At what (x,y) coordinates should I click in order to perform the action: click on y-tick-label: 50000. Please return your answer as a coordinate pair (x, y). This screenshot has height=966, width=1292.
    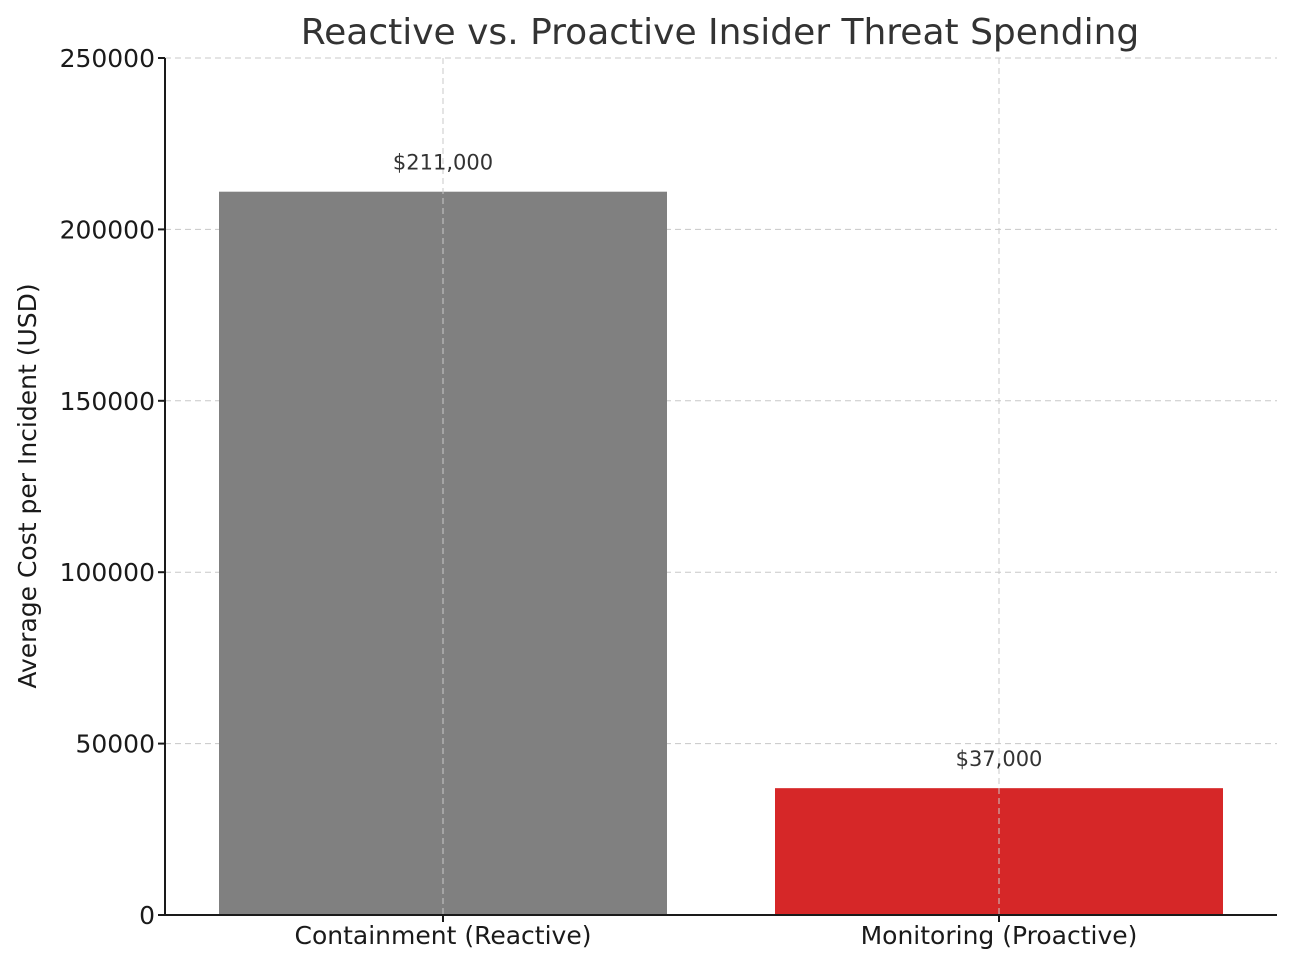
    Looking at the image, I should click on (115, 744).